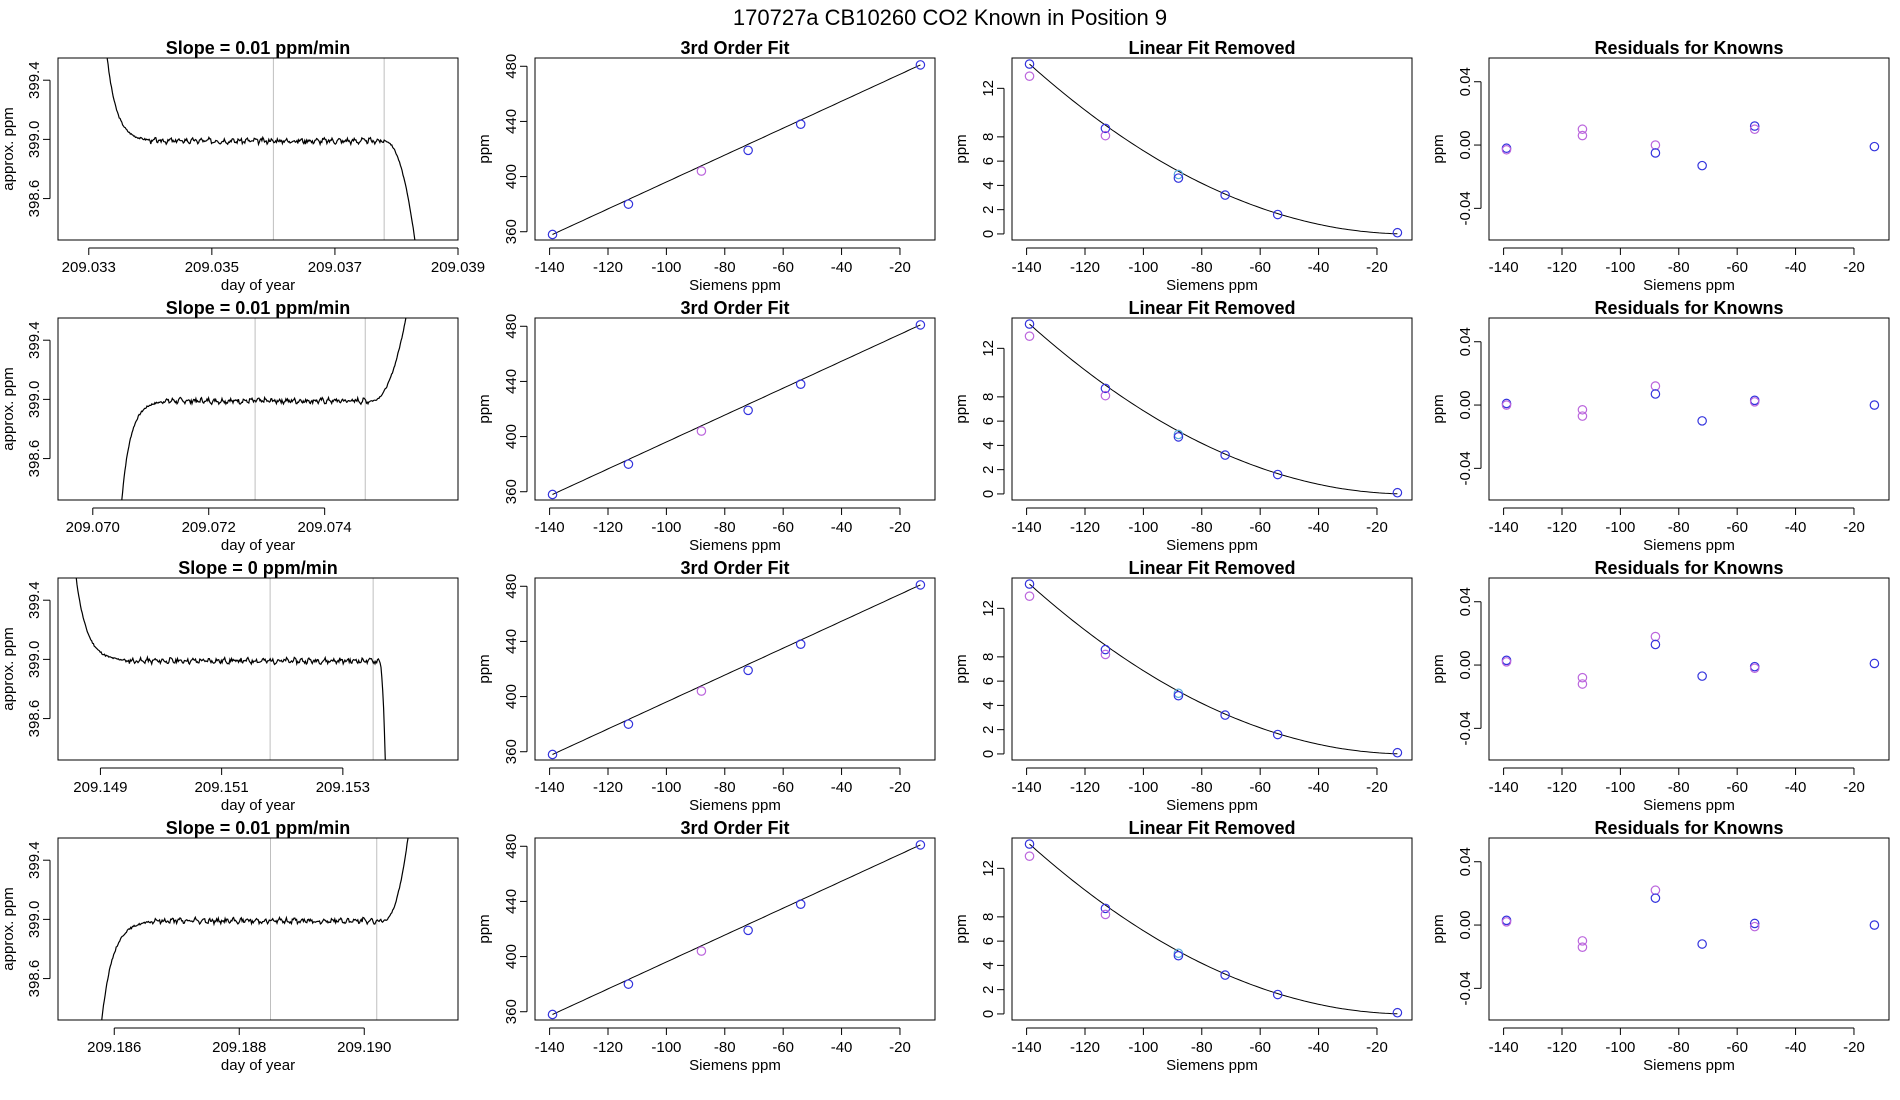 The image size is (1900, 1100). What do you see at coordinates (222, 787) in the screenshot?
I see `x-tick-label: 209.151` at bounding box center [222, 787].